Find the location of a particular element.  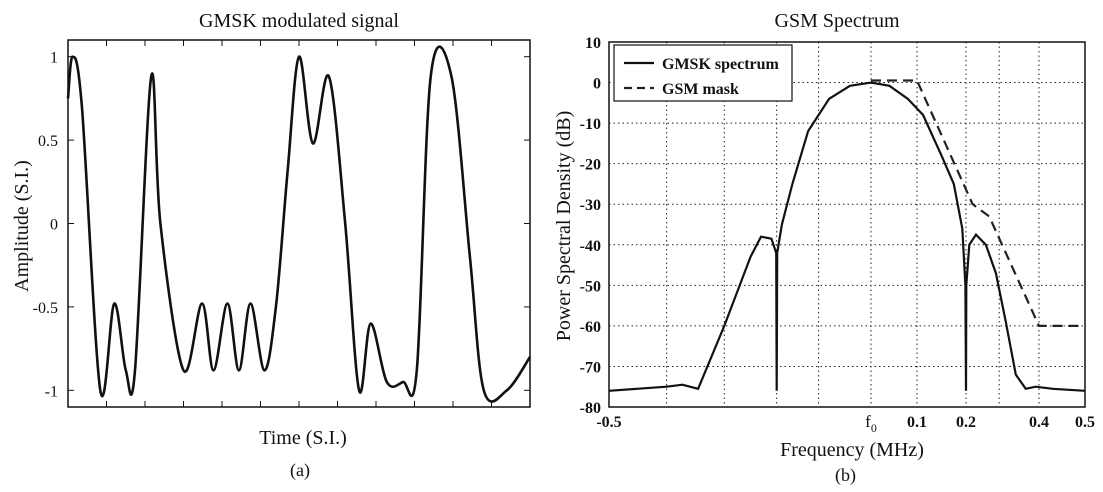

chart-b-ytick-label: -70 is located at coordinates (590, 367).